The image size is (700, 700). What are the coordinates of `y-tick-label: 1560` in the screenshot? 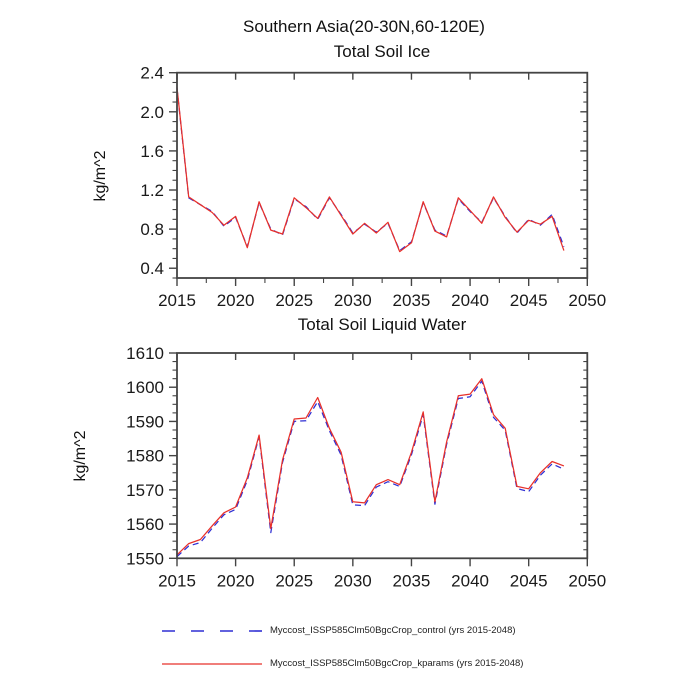 It's located at (145, 524).